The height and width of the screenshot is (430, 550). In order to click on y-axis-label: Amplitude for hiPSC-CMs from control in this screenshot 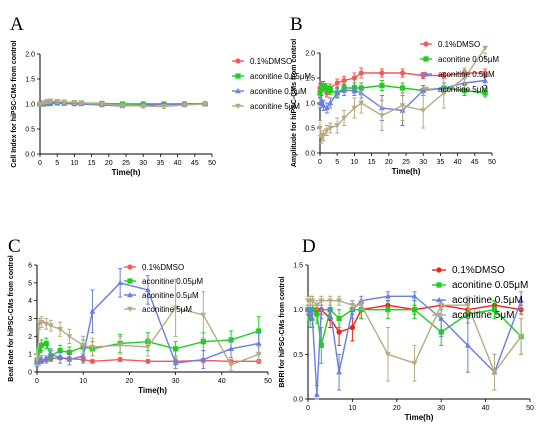, I will do `click(294, 103)`.